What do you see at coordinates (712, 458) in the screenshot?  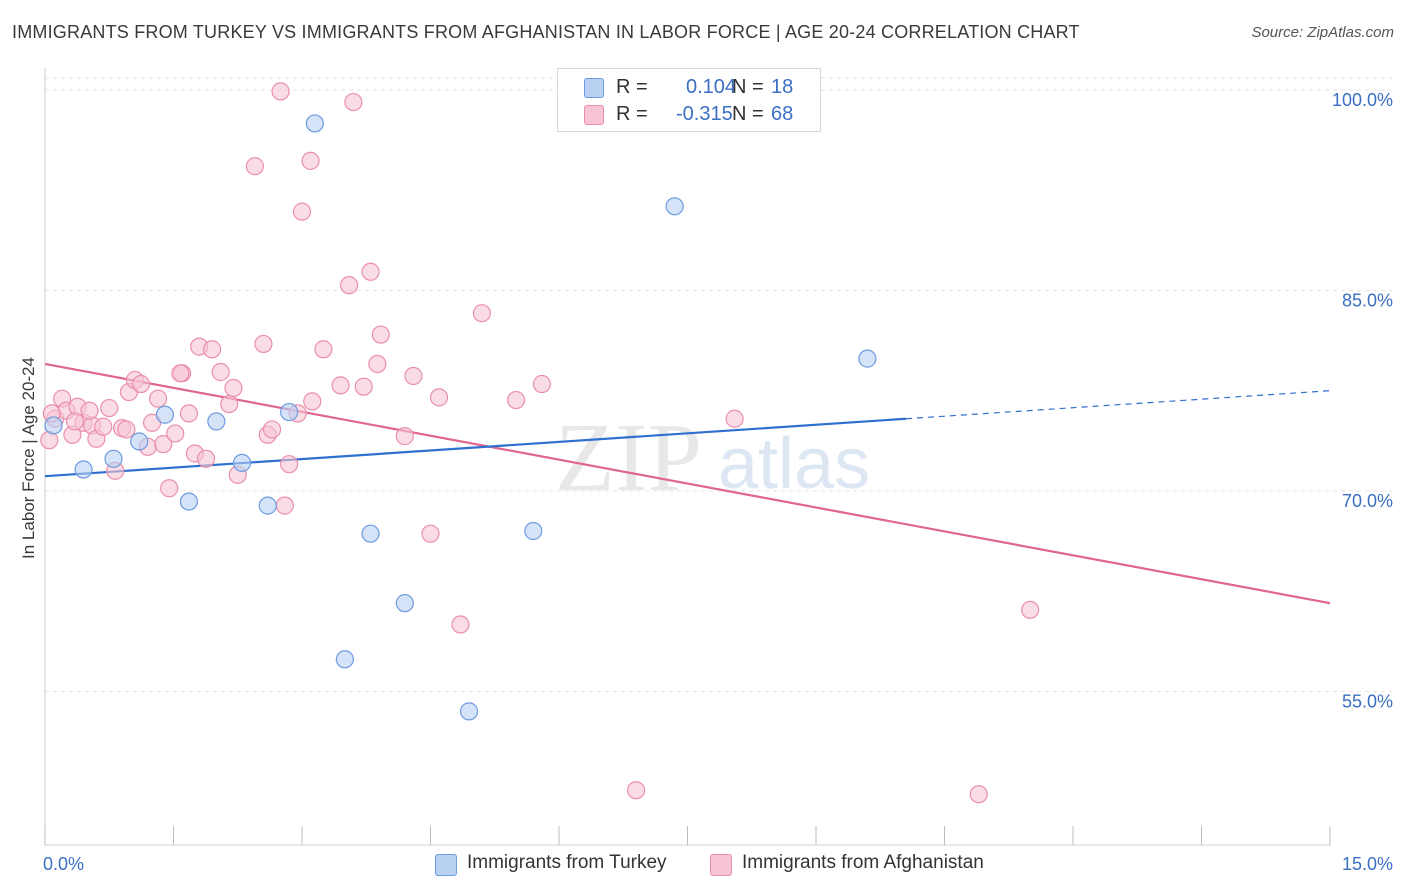 I see `watermark: ZIP atlas` at bounding box center [712, 458].